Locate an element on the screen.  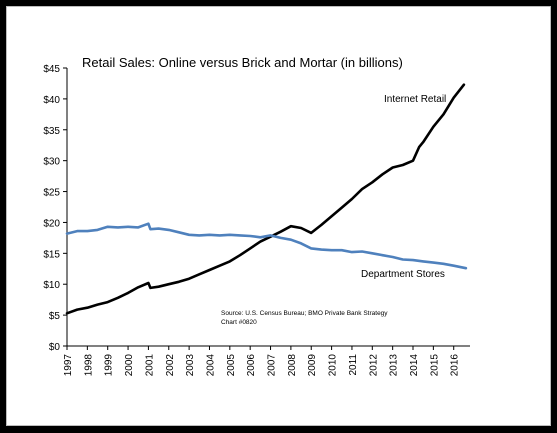
x-tick-label: 2012 is located at coordinates (373, 365).